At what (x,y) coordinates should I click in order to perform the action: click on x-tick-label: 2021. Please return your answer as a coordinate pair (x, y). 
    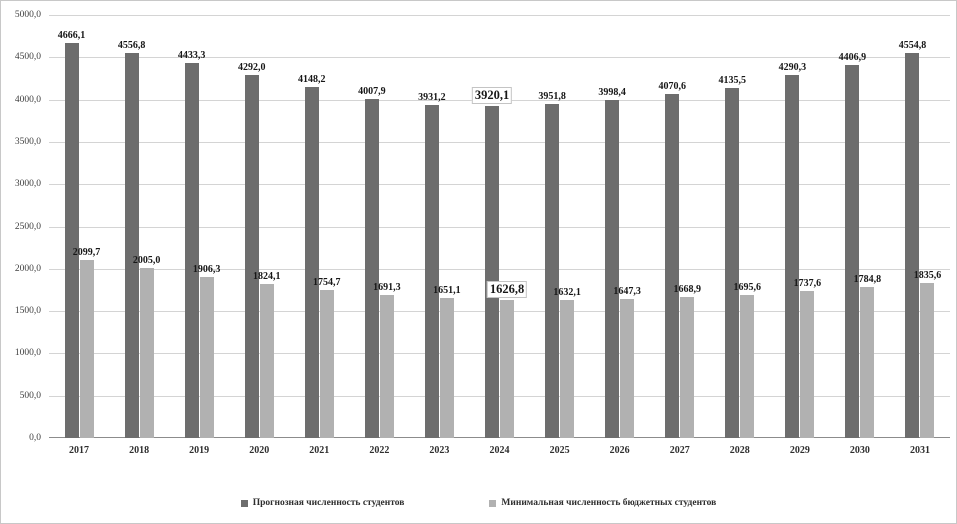
    Looking at the image, I should click on (319, 450).